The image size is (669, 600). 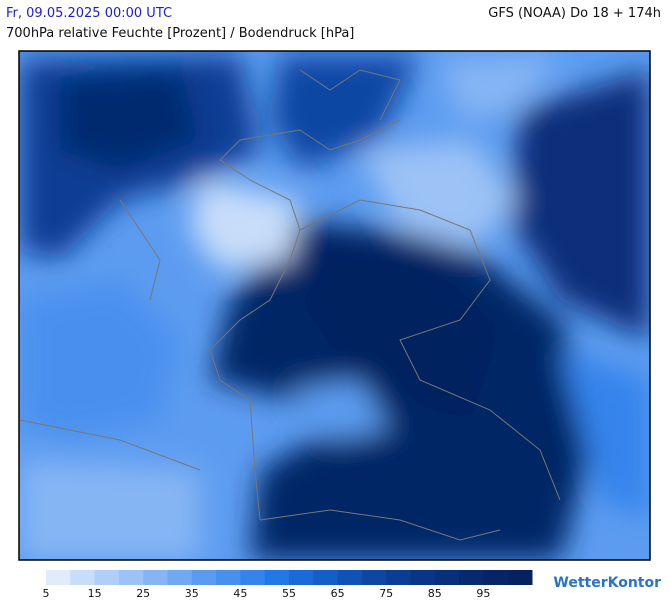 What do you see at coordinates (89, 13) in the screenshot?
I see `valid-date: Fr, 09.05.2025 00:00 UTC` at bounding box center [89, 13].